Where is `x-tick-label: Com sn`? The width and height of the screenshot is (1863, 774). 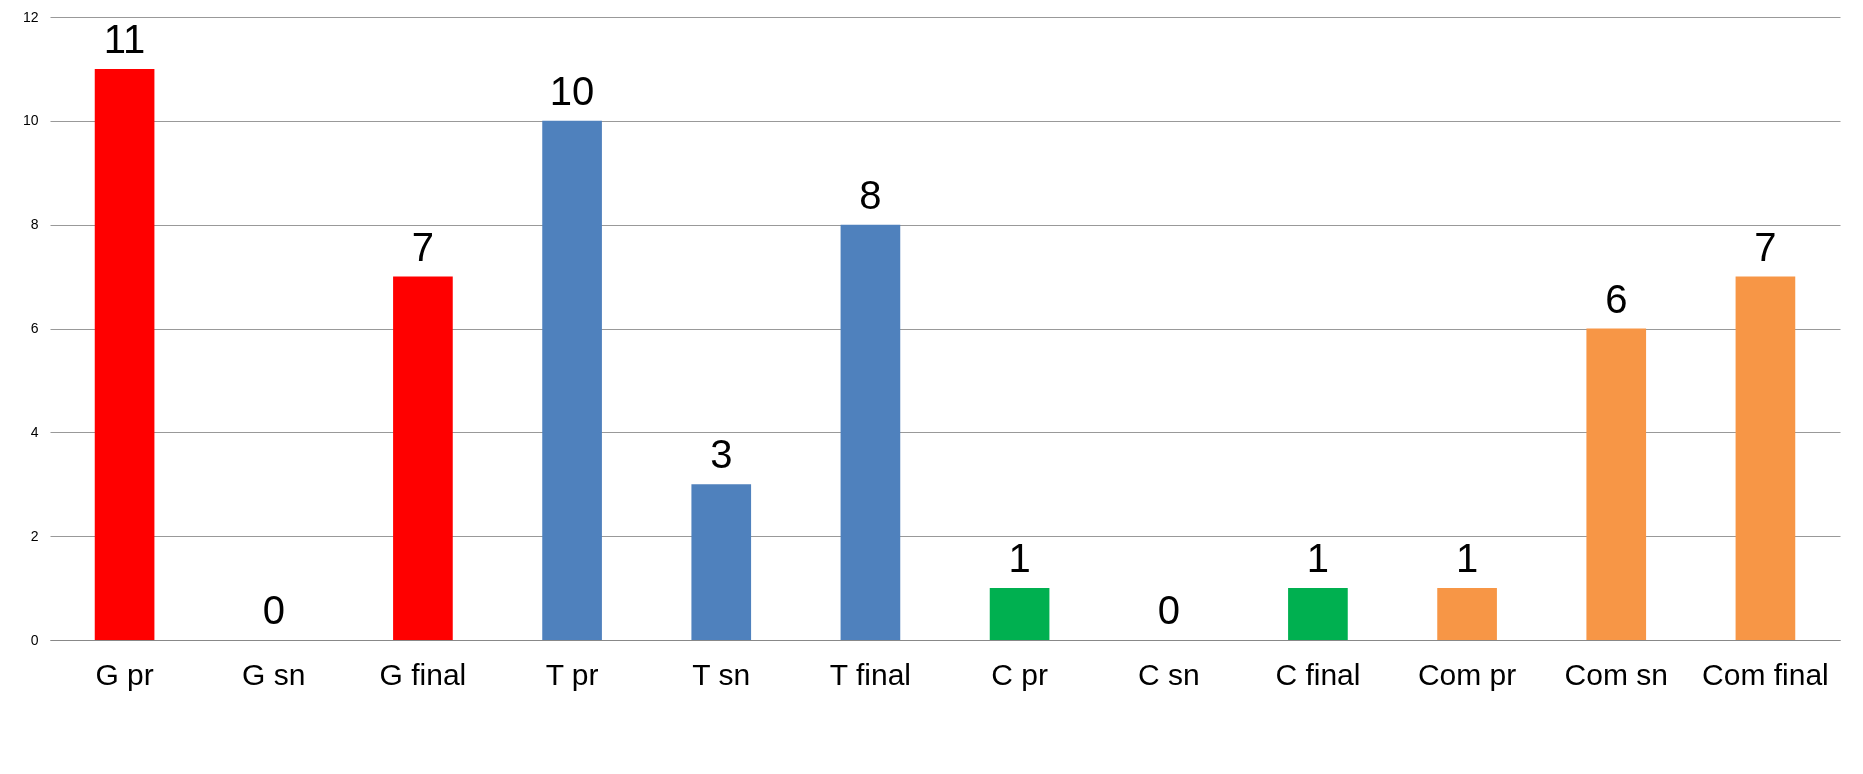
x-tick-label: Com sn is located at coordinates (1616, 674).